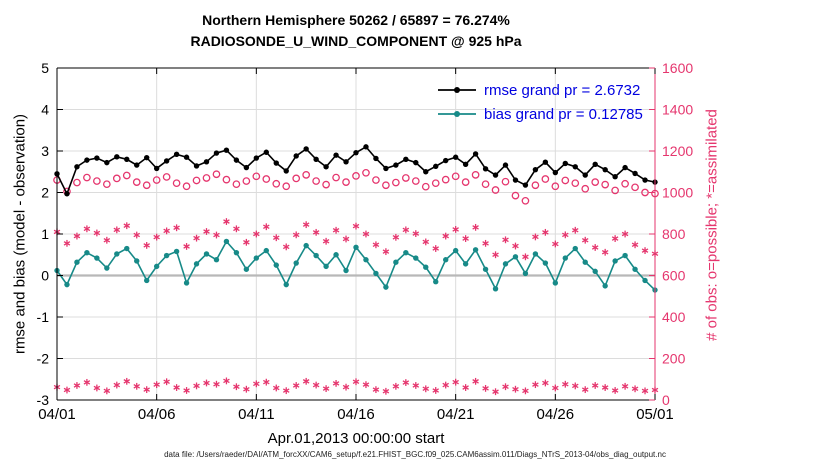 The height and width of the screenshot is (470, 830). Describe the element at coordinates (655, 414) in the screenshot. I see `x-tick-label: 05/01` at that location.